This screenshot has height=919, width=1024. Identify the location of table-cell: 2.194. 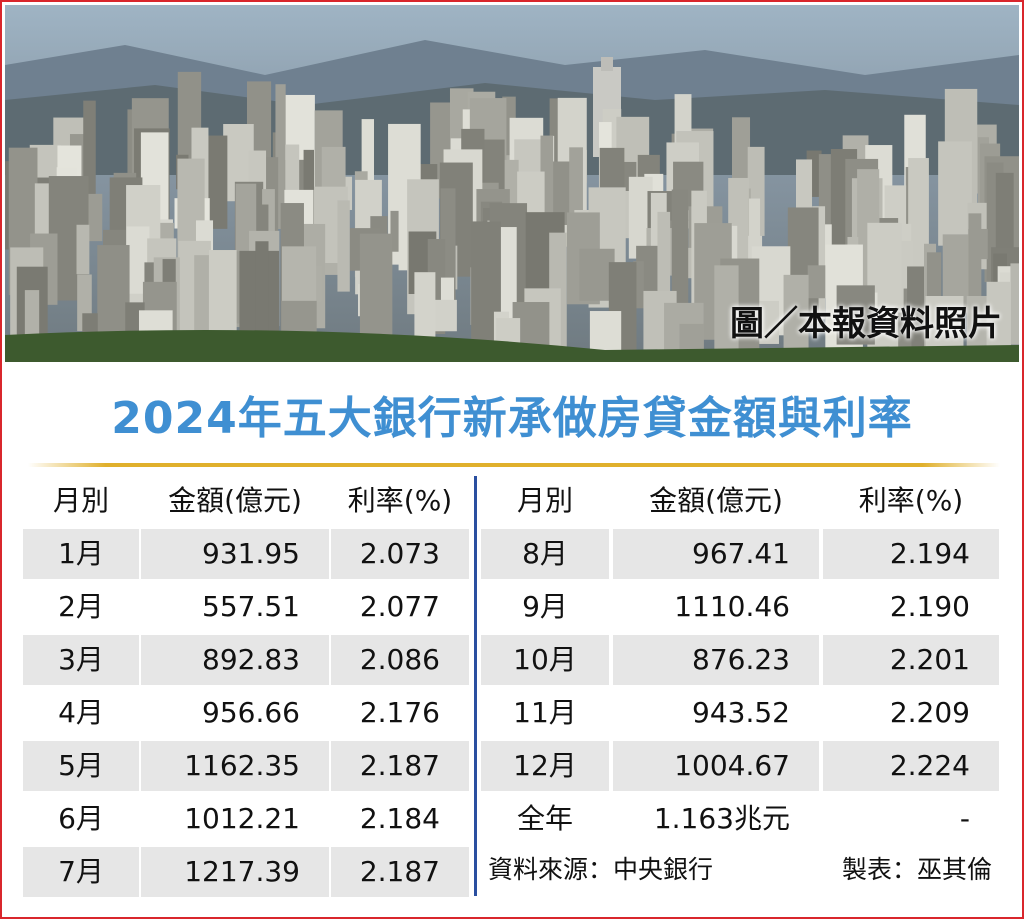
(929, 553).